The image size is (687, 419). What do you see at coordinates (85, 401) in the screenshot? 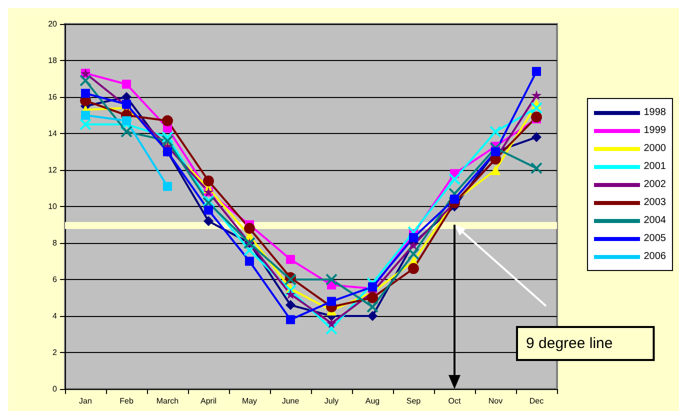
I see `x-tick-label: Jan` at bounding box center [85, 401].